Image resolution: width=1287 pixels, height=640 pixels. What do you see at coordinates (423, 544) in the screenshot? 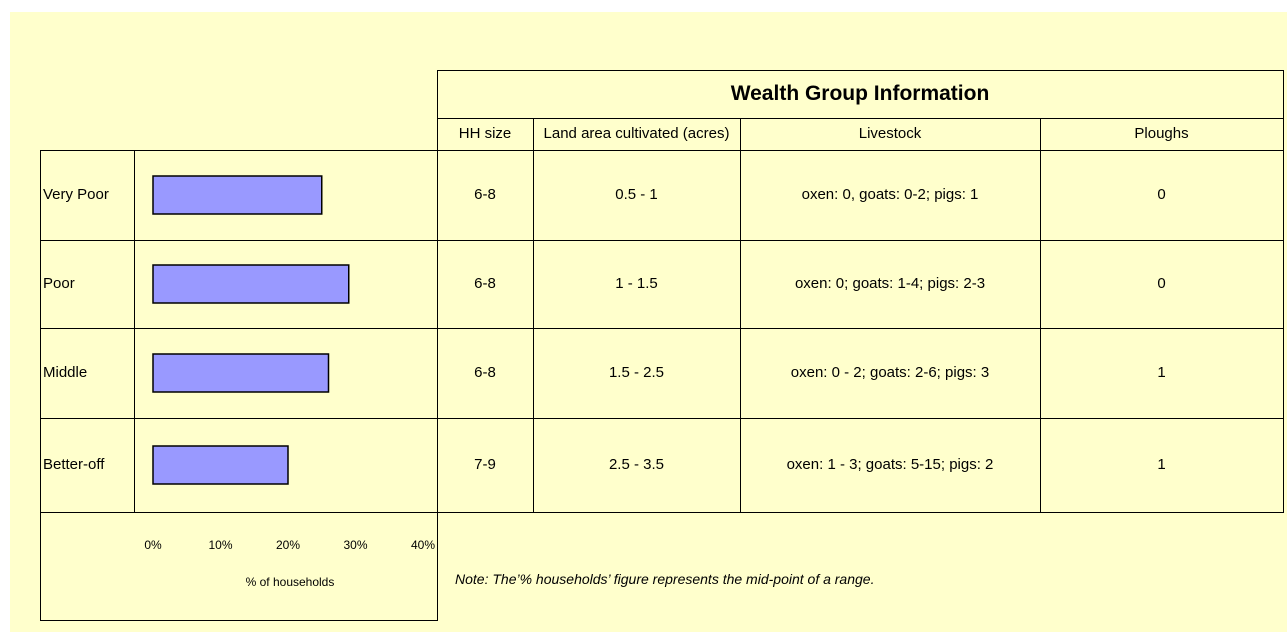
I see `x-tick-label: 40%` at bounding box center [423, 544].